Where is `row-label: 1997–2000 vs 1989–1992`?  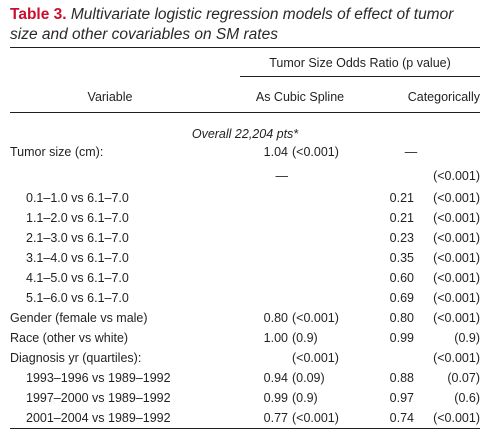 row-label: 1997–2000 vs 1989–1992 is located at coordinates (98, 398).